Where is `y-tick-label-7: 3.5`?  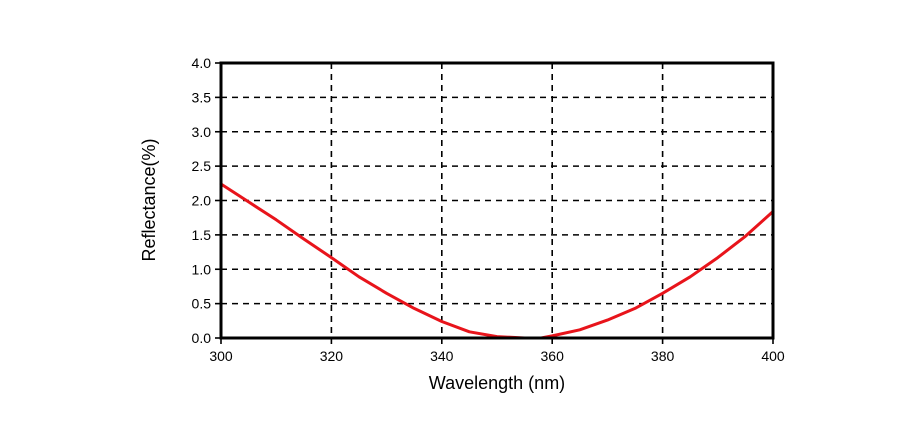 y-tick-label-7: 3.5 is located at coordinates (202, 97).